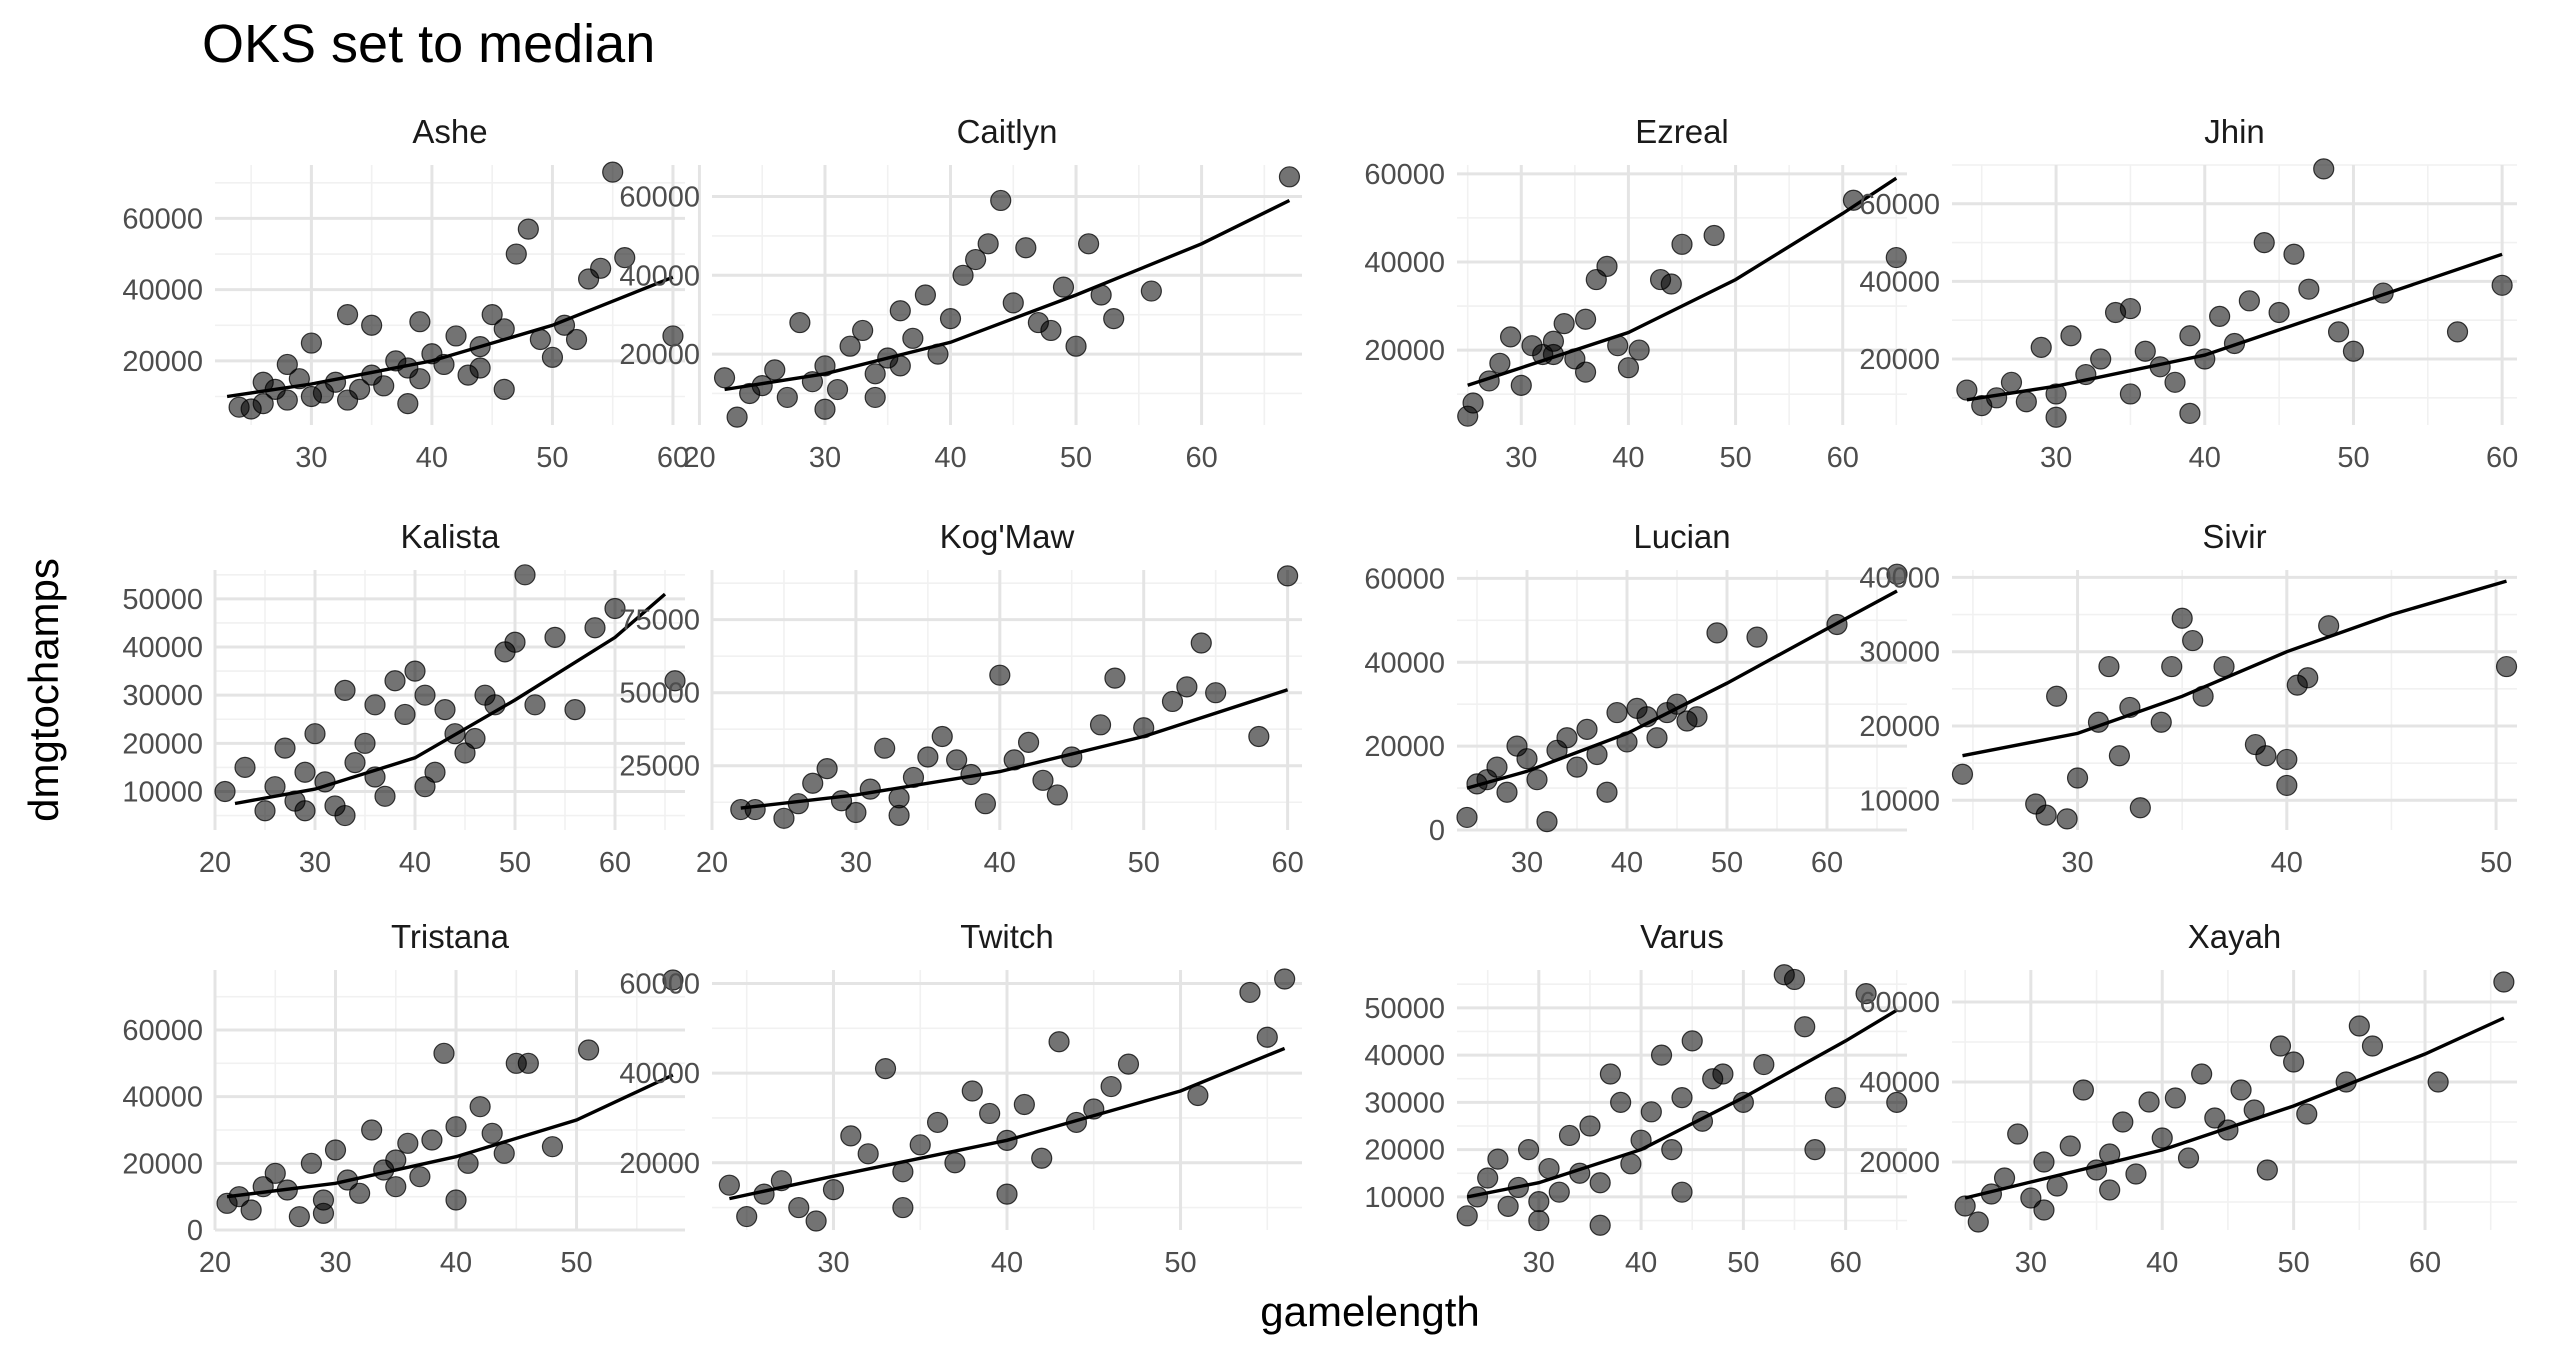  Describe the element at coordinates (1681, 536) in the screenshot. I see `facet-strip-label: Lucian` at that location.